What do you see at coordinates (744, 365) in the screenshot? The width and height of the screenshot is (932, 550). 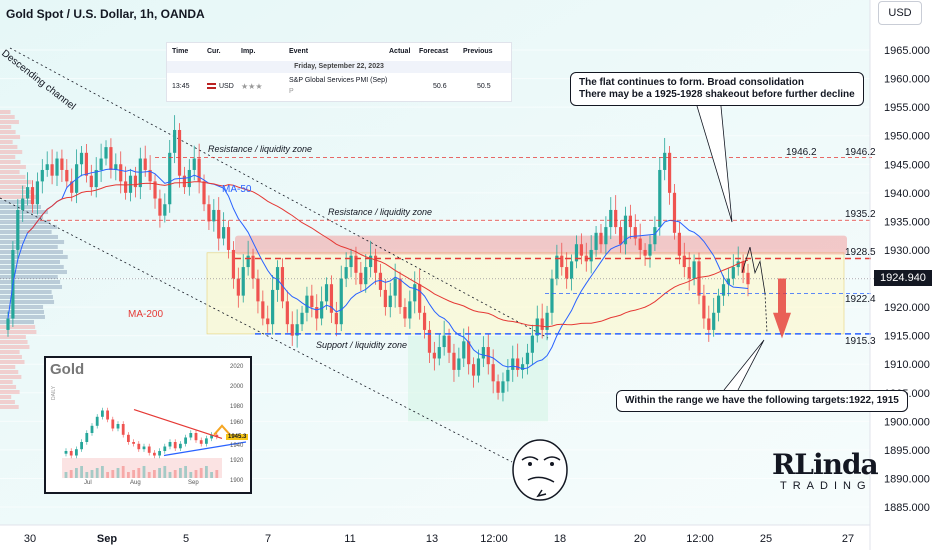 I see `callout-pointer-bottom` at bounding box center [744, 365].